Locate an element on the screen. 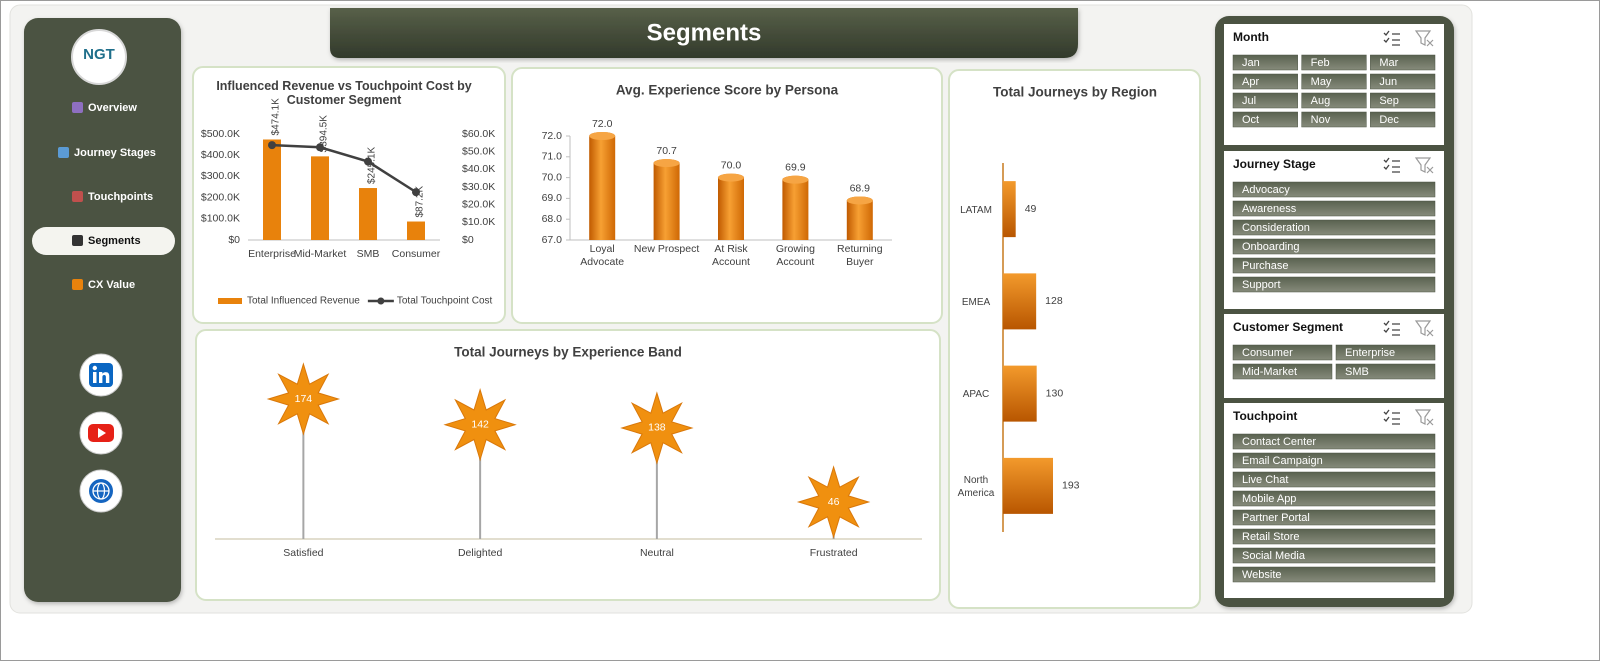 The image size is (1600, 661). data-label: 174 is located at coordinates (304, 399).